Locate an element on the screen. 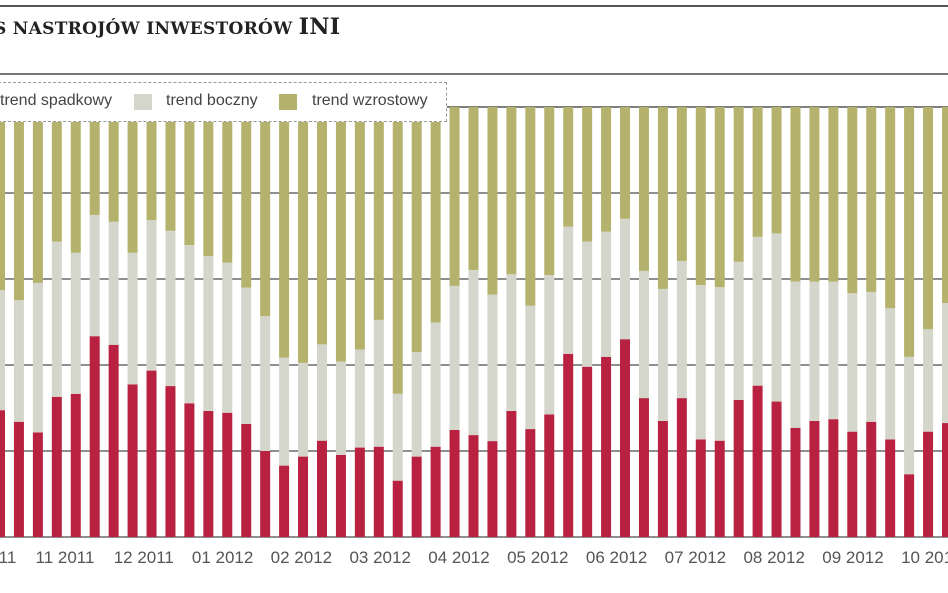 This screenshot has width=948, height=593. x-tick-label: 06 2012 is located at coordinates (616, 557).